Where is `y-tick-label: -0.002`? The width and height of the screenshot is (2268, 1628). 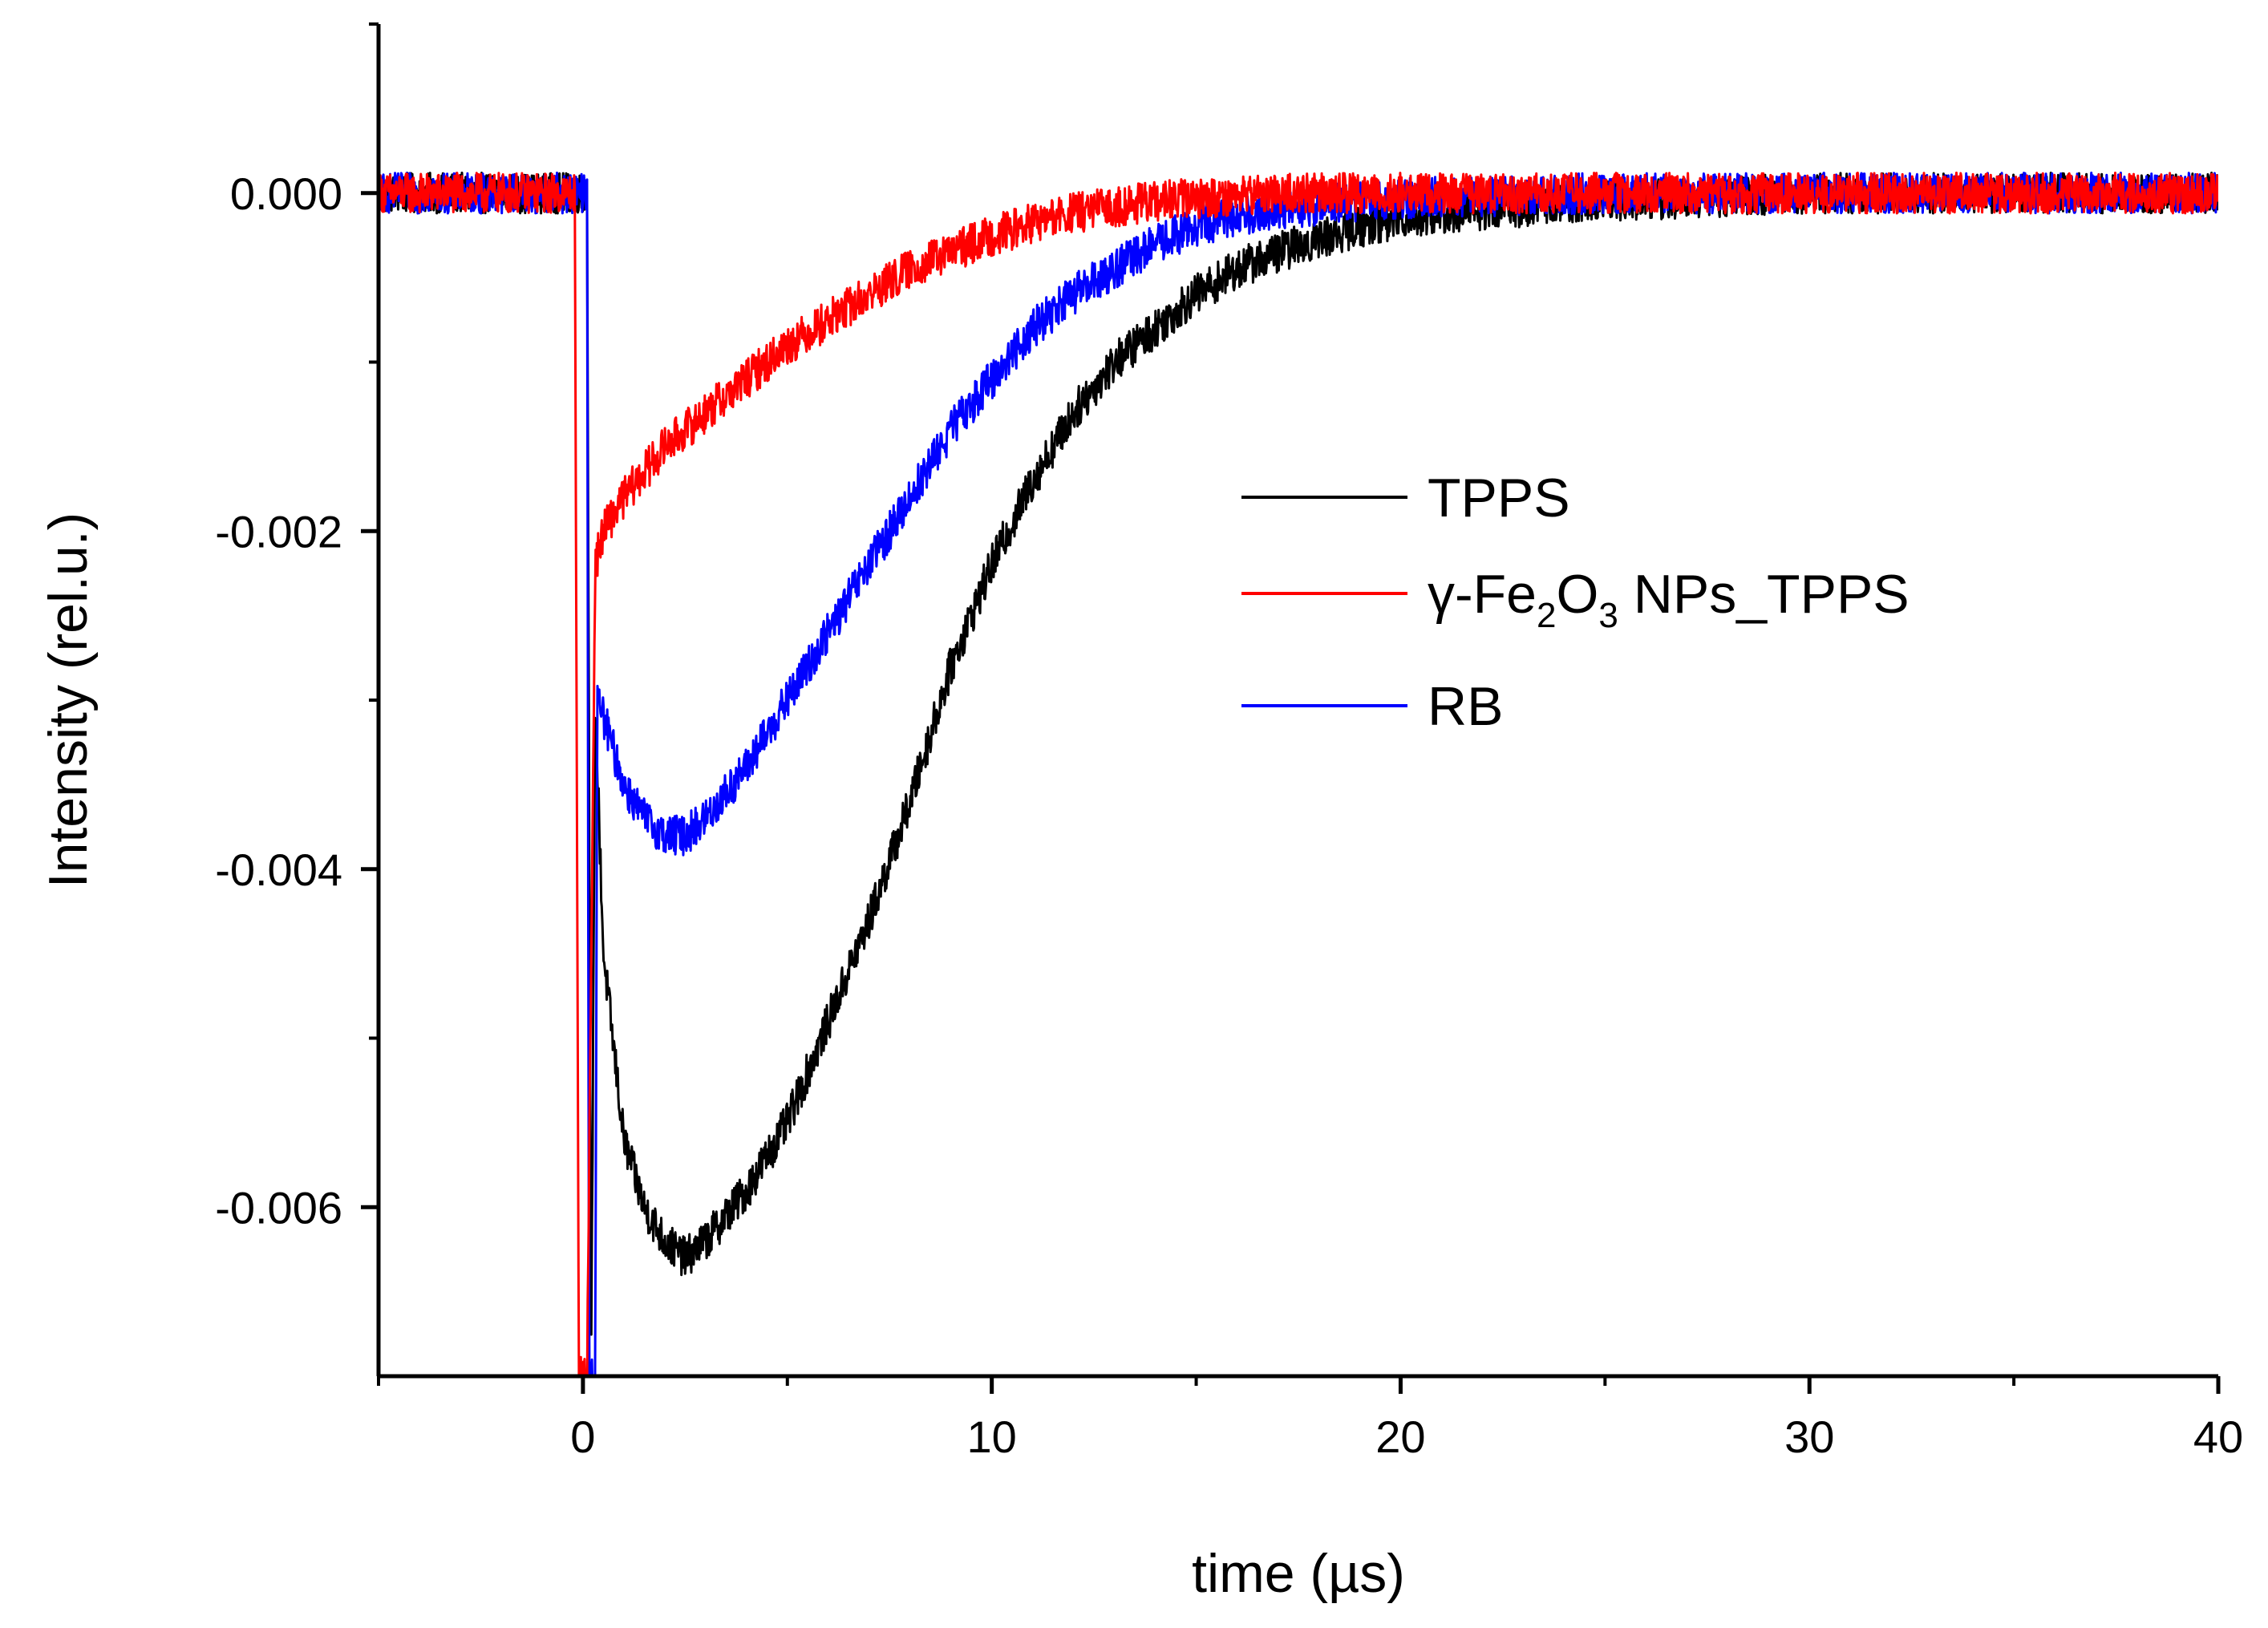 y-tick-label: -0.002 is located at coordinates (278, 531).